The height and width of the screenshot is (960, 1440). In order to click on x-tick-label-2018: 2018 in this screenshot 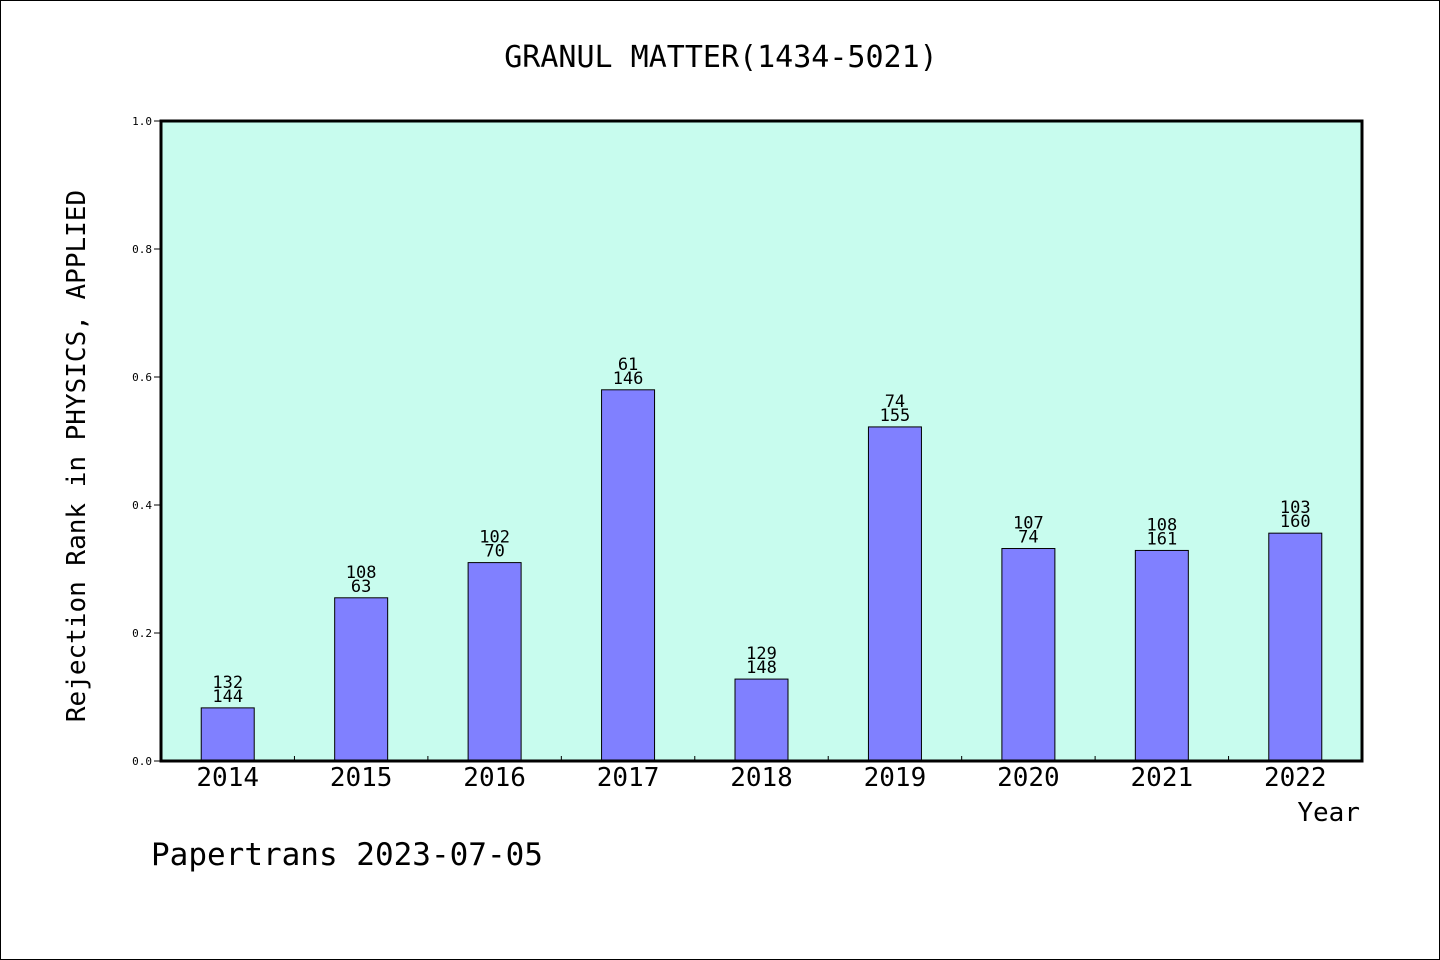, I will do `click(761, 778)`.